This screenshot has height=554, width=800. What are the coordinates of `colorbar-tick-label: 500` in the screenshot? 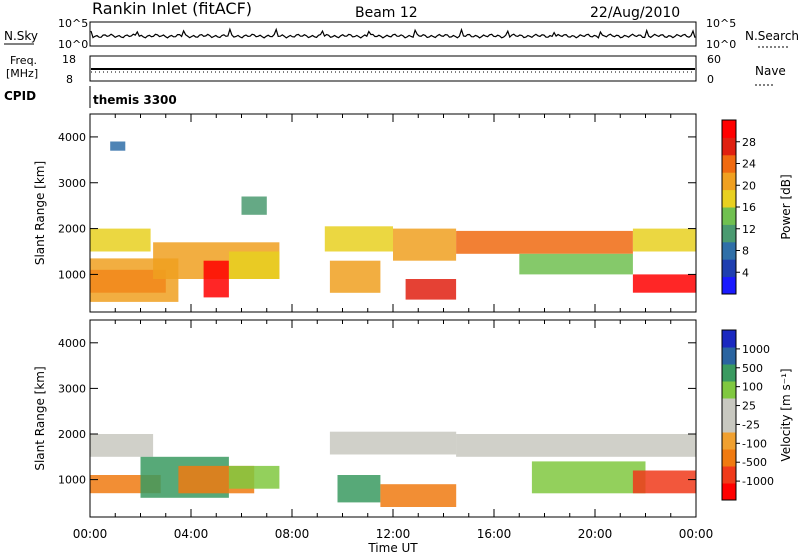 It's located at (752, 368).